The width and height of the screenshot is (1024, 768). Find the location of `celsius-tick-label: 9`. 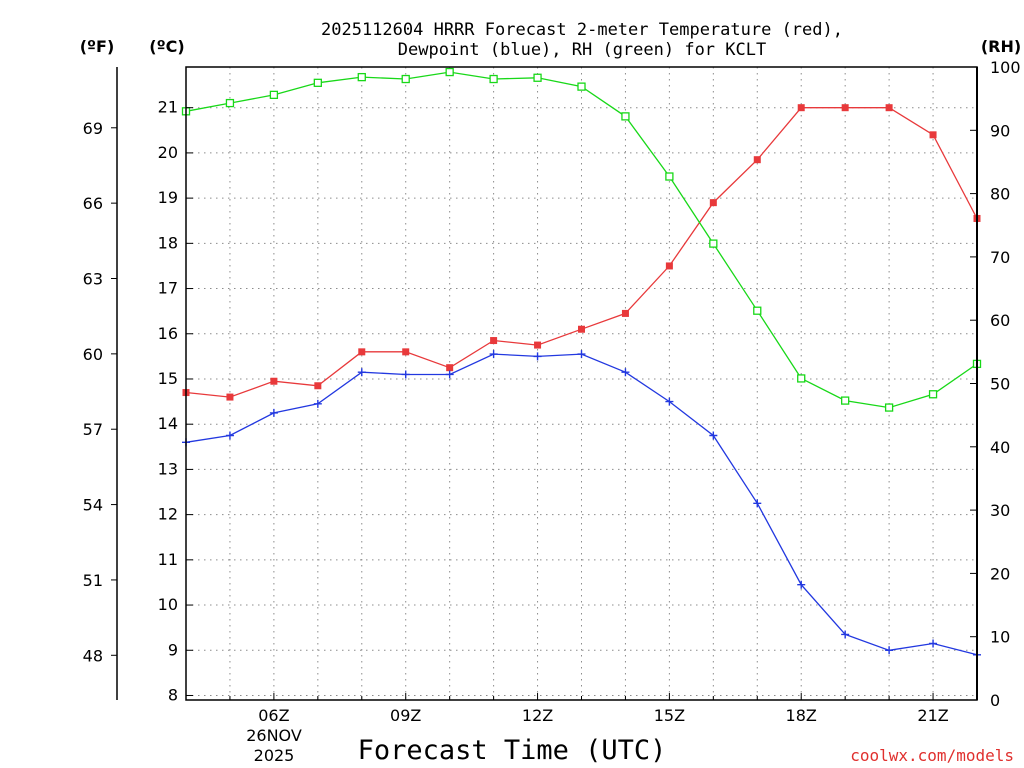

celsius-tick-label: 9 is located at coordinates (173, 649).